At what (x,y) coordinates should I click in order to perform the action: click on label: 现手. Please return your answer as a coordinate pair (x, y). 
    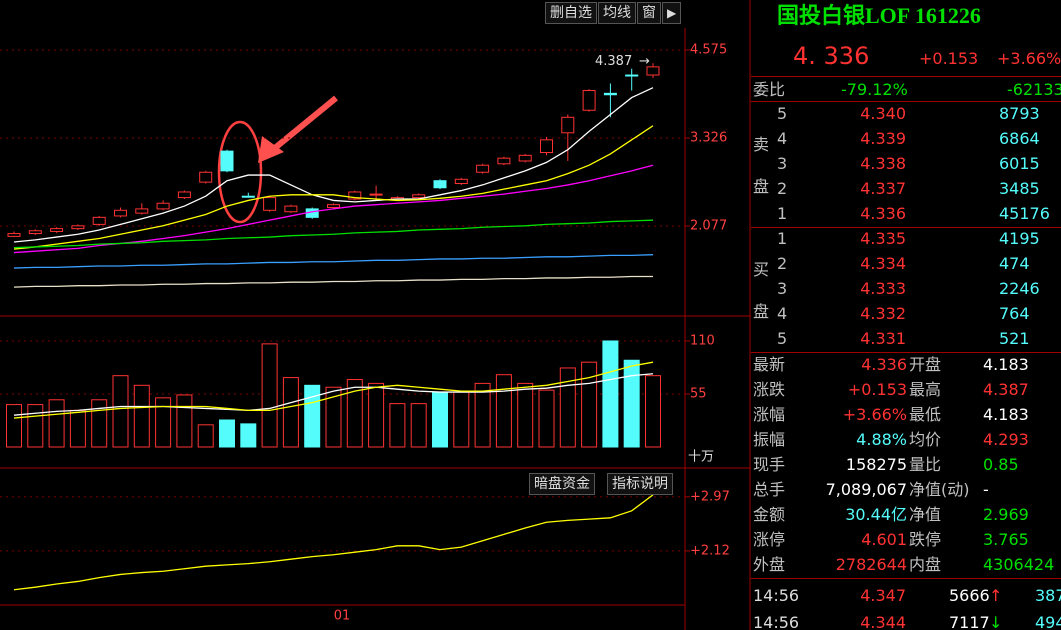
    Looking at the image, I should click on (769, 464).